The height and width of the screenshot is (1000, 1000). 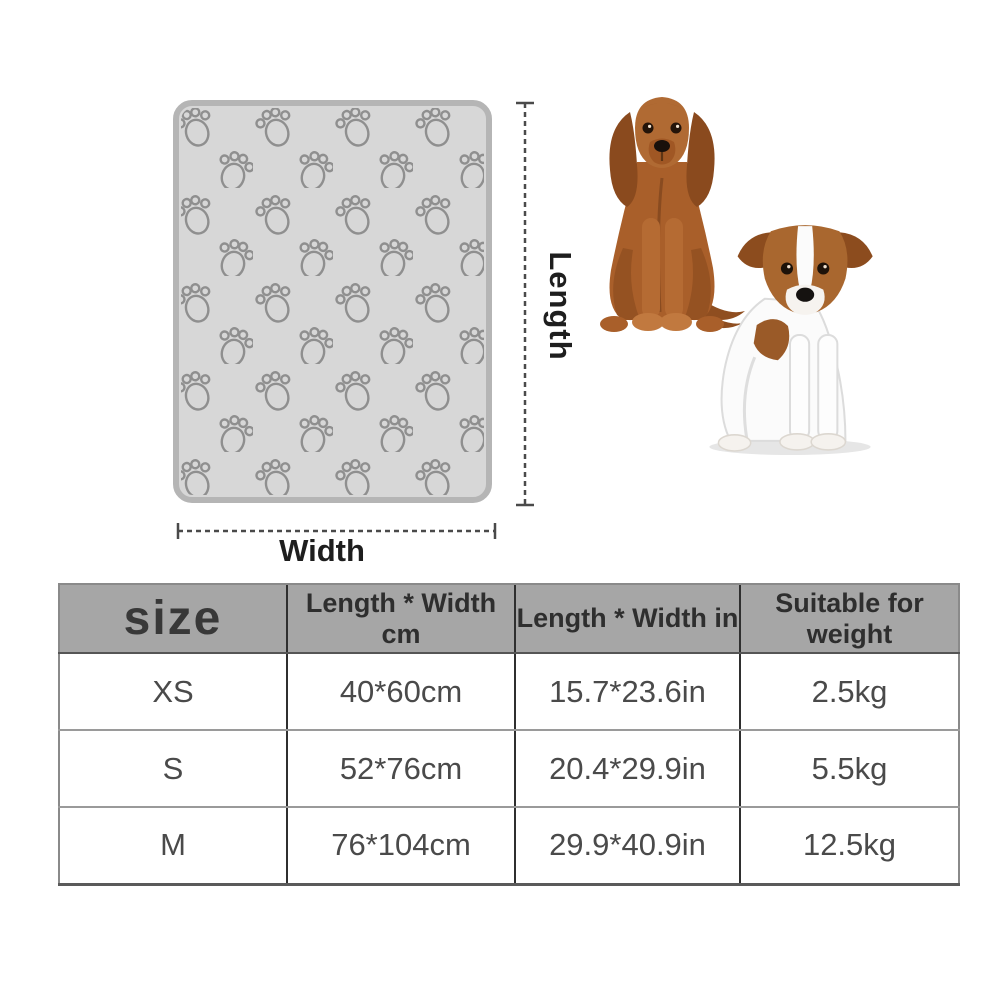 I want to click on paw-print-pattern, so click(x=332, y=301).